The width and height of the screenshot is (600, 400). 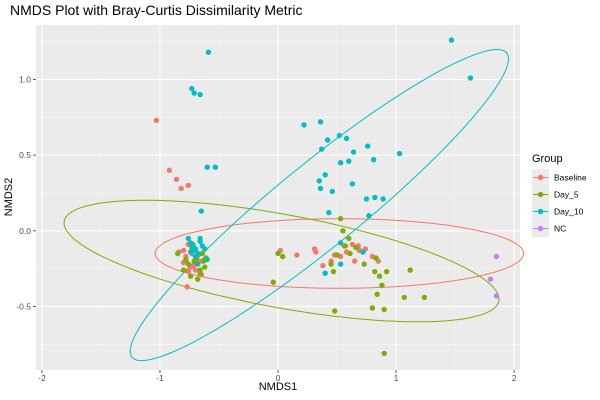 I want to click on x-axis-title: NMDS1, so click(x=278, y=387).